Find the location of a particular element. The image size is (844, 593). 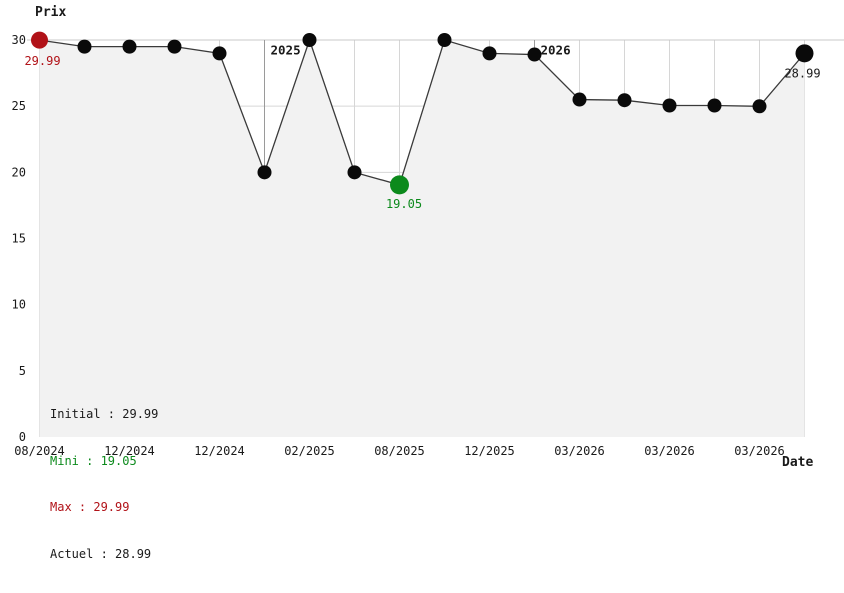

price-annotation-initial: 29.99 is located at coordinates (42, 61).